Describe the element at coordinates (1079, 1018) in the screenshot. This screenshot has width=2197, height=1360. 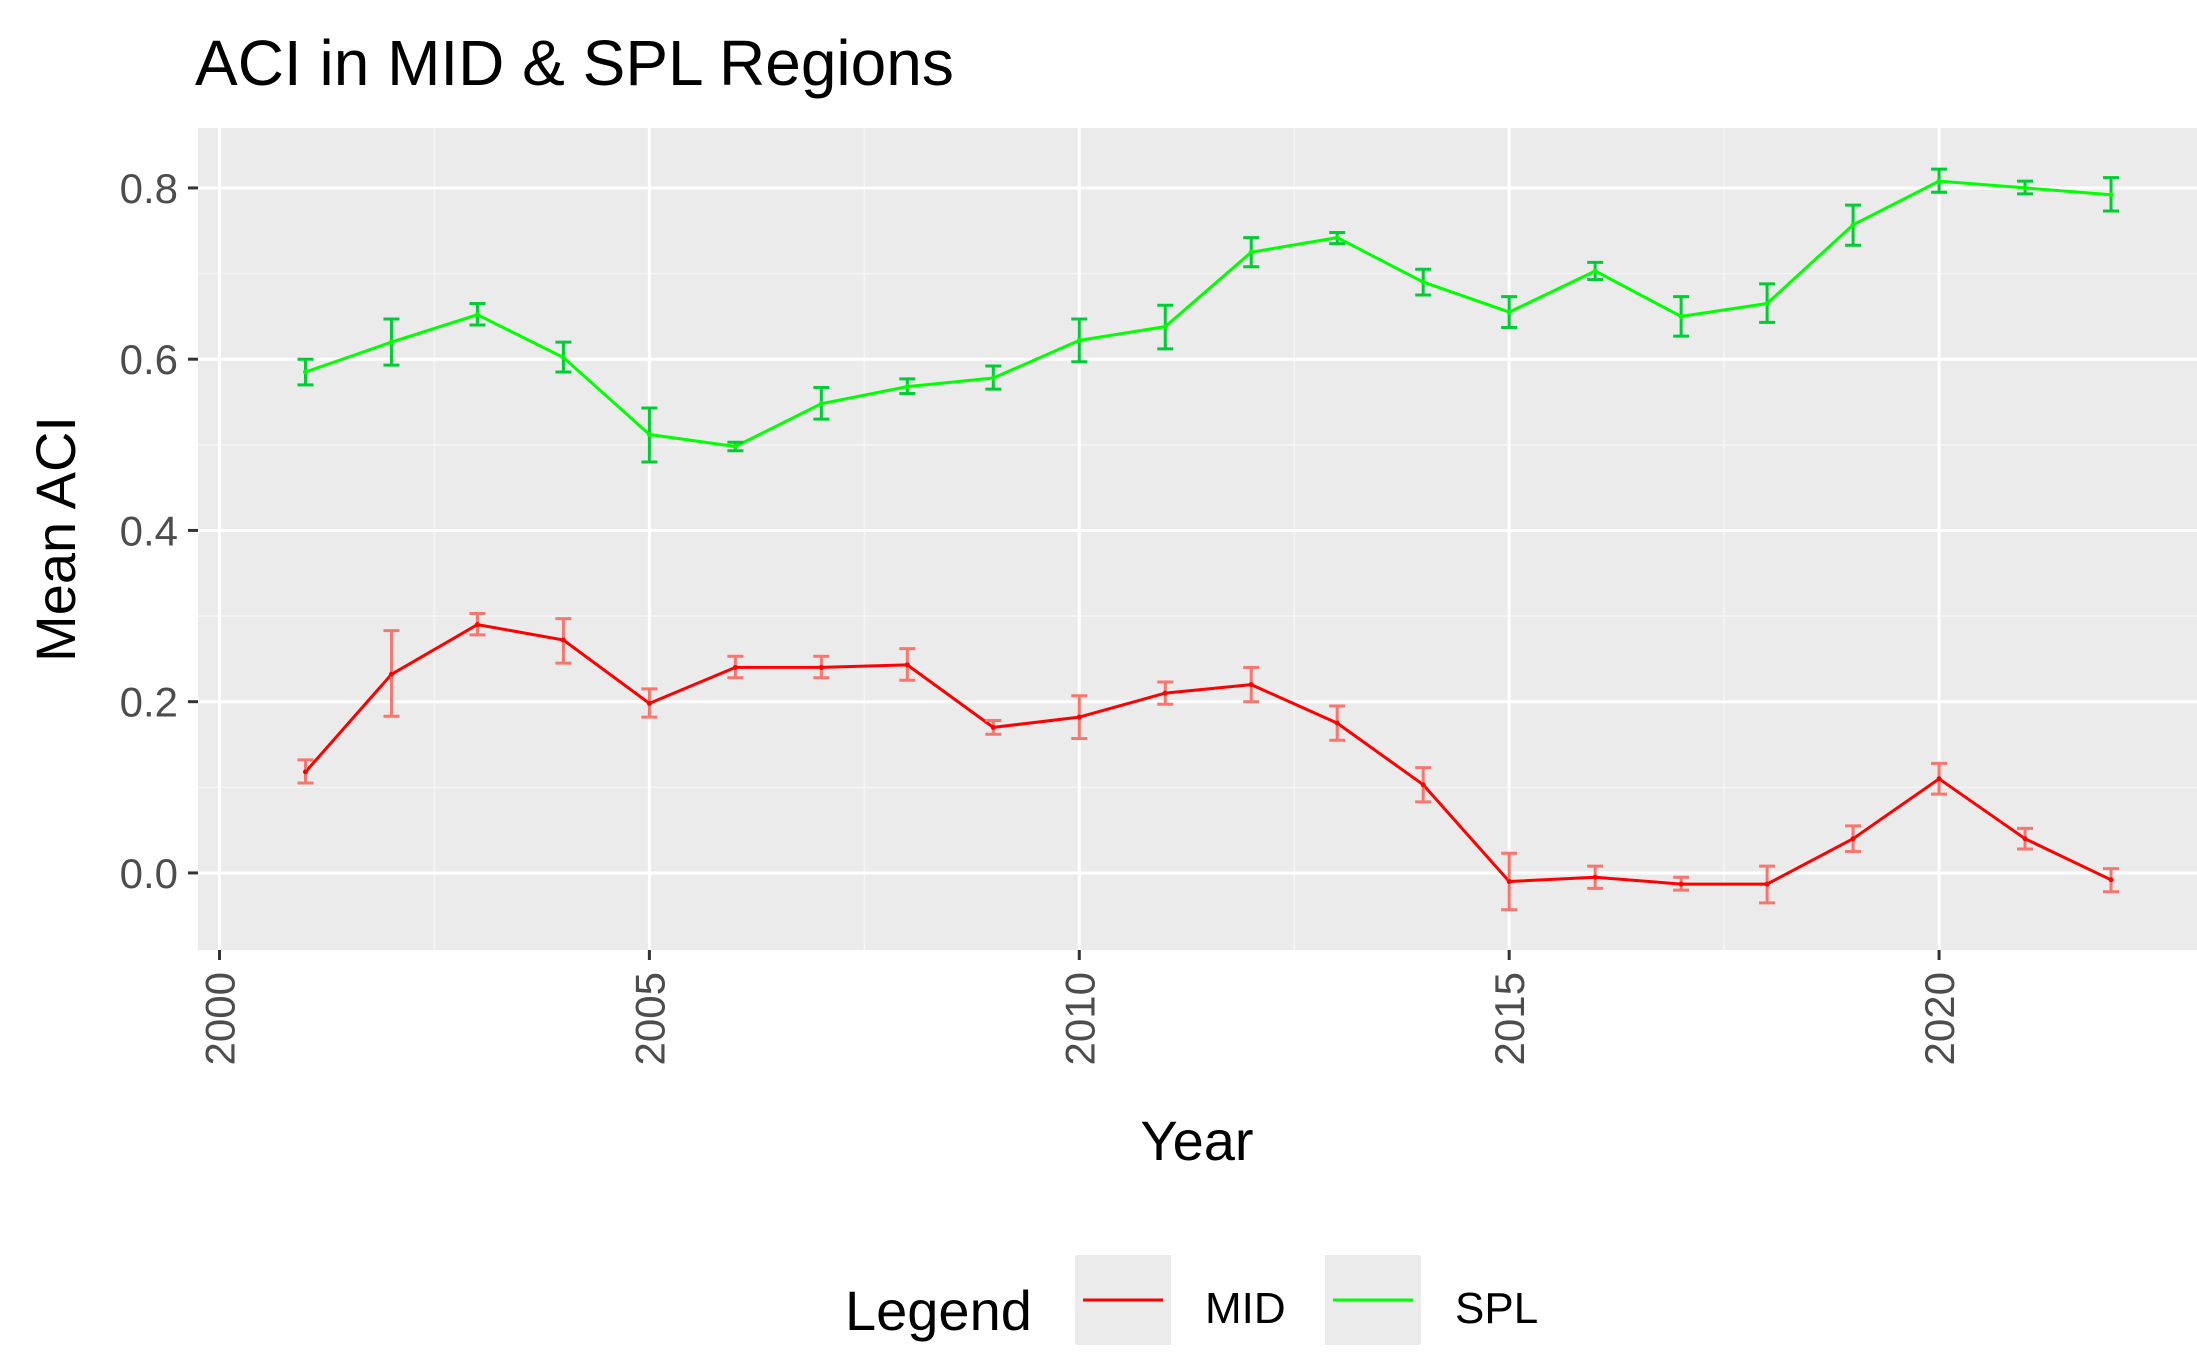
I see `x-tick-label: 2010` at that location.